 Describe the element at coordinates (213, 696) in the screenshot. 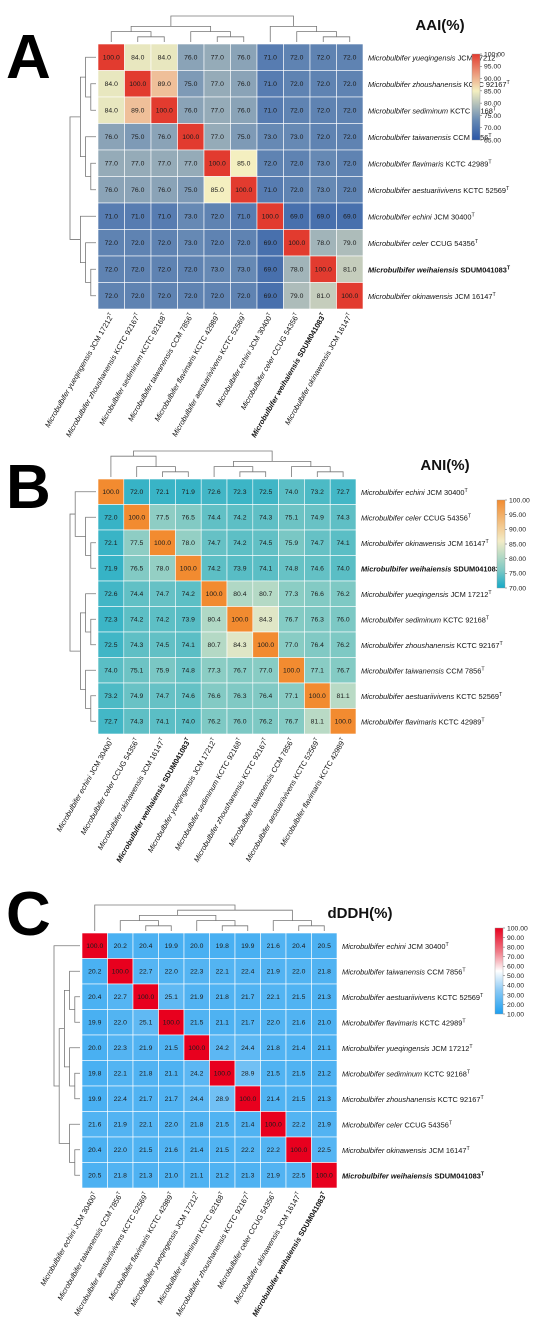

I see `cell-value-label: 76.6` at that location.